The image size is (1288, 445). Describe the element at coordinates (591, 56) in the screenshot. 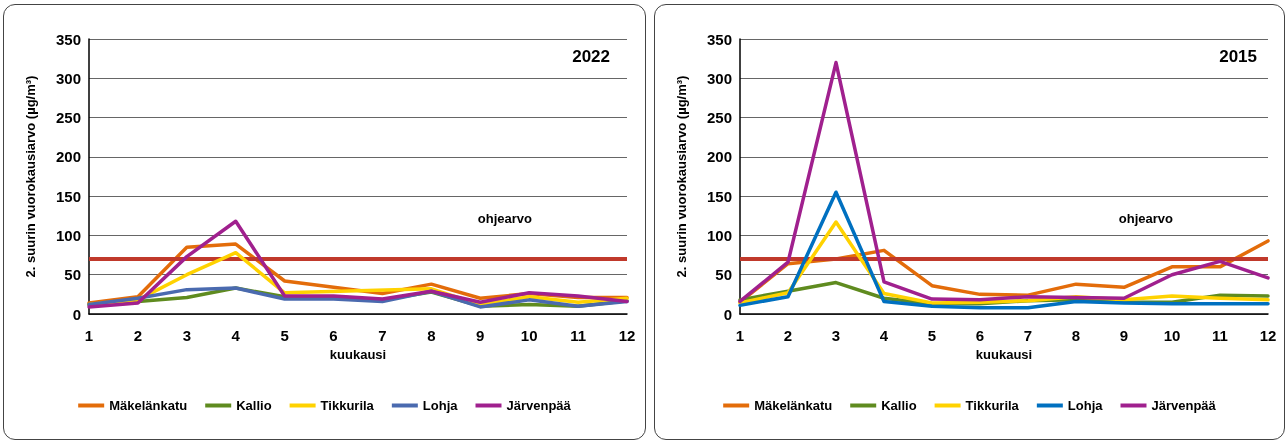

I see `text: 2022` at that location.